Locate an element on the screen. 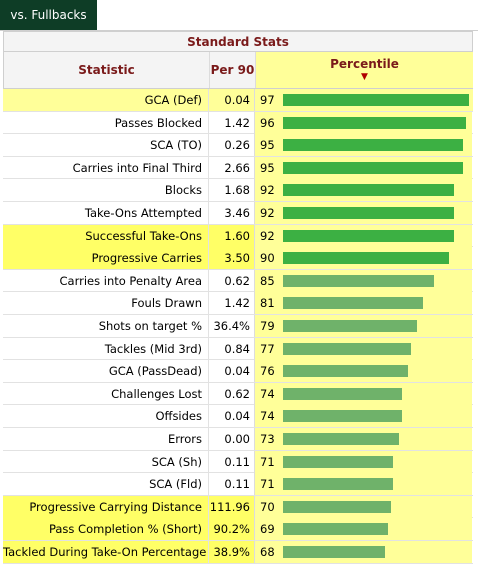 Image resolution: width=478 pixels, height=573 pixels. table-row: Take-Ons Attempted 3.46 92 is located at coordinates (238, 213).